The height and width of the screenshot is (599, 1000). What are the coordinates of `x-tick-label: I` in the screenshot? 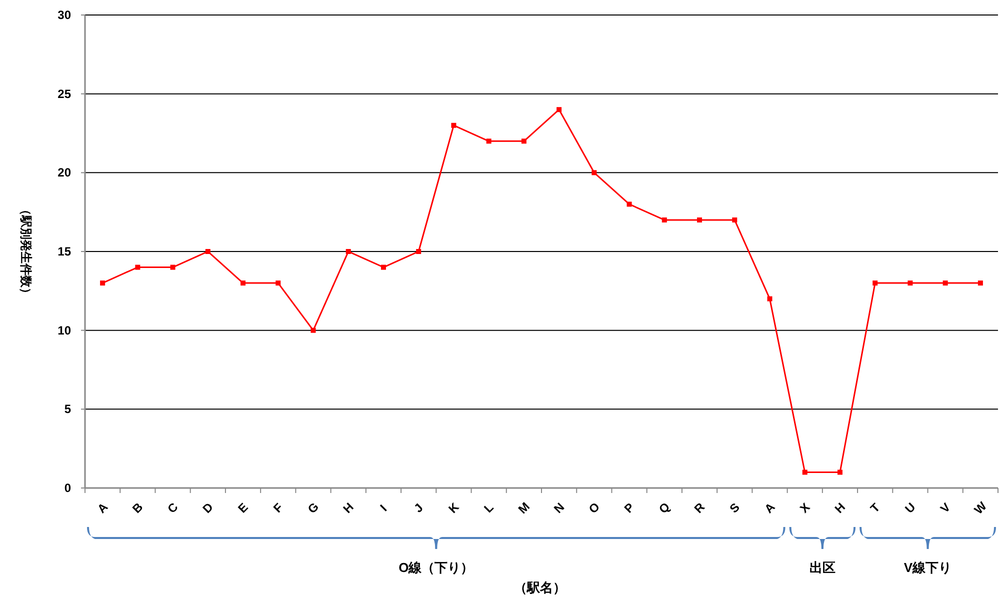 It's located at (383, 508).